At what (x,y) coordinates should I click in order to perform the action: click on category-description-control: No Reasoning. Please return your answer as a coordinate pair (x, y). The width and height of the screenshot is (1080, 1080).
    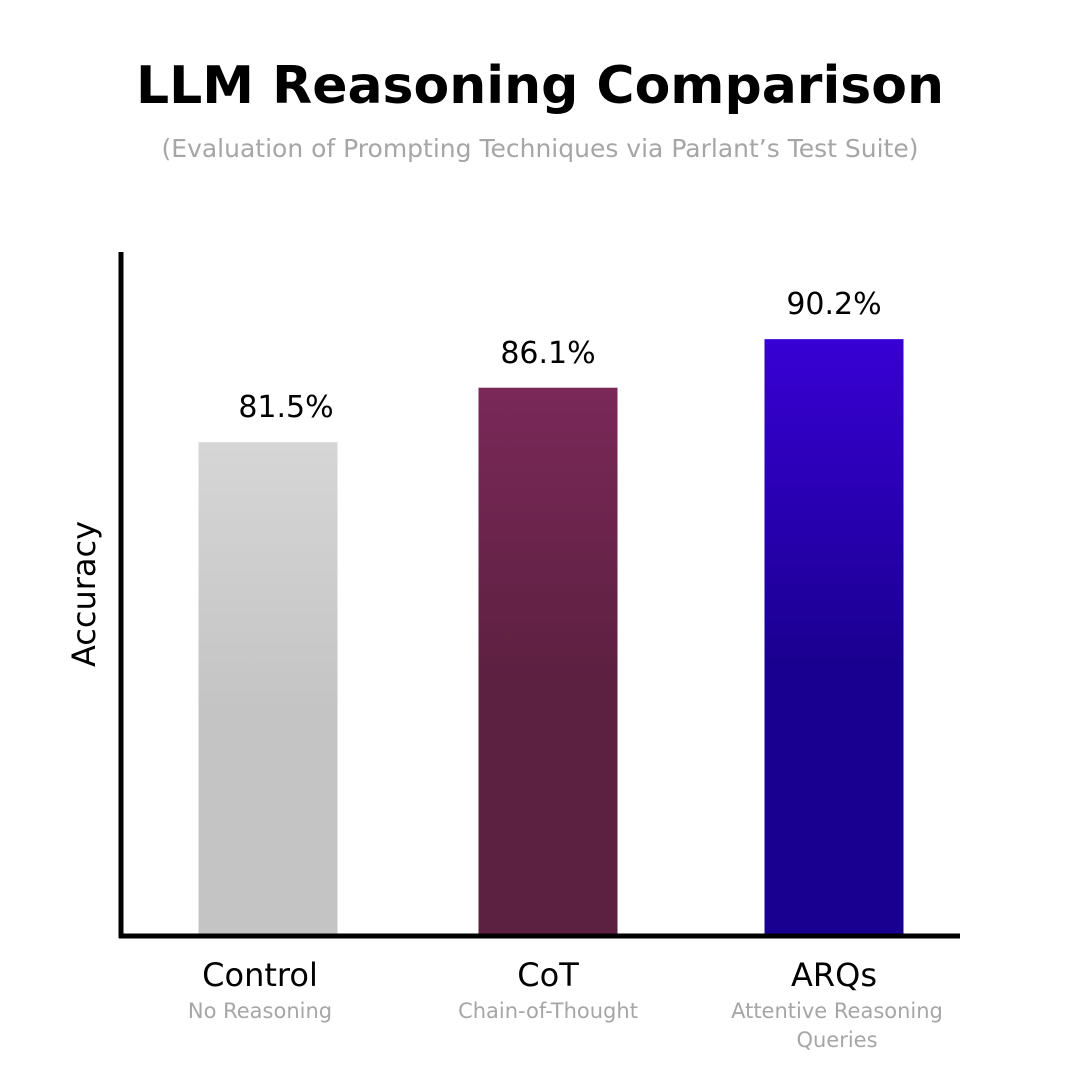
    Looking at the image, I should click on (260, 1011).